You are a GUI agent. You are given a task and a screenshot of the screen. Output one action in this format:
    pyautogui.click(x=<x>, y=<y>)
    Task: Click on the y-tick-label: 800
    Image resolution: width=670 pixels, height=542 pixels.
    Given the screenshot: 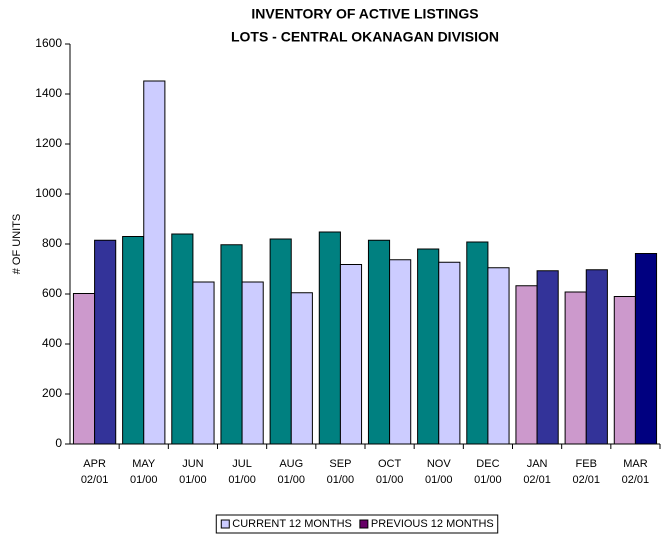 What is the action you would take?
    pyautogui.click(x=52, y=243)
    